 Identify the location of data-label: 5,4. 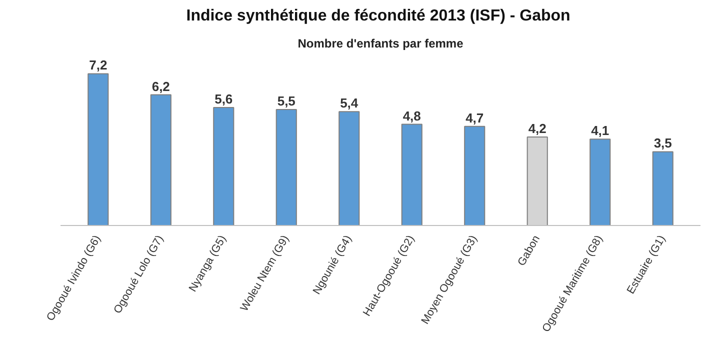
(349, 103).